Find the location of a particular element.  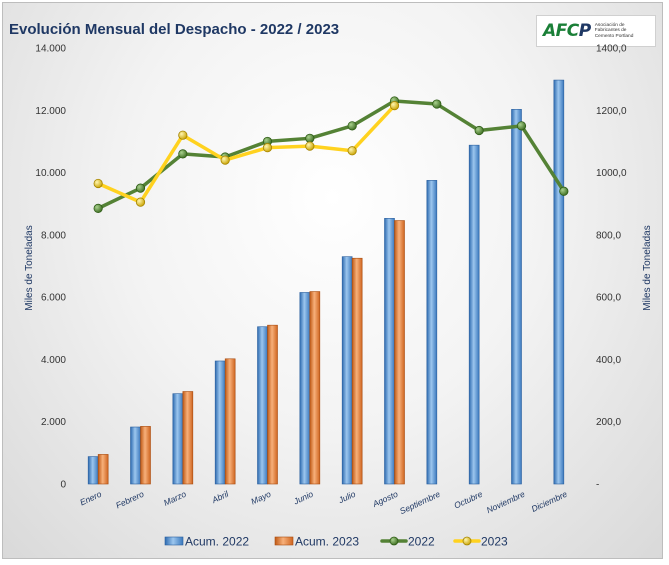

legend-marker-2022 is located at coordinates (394, 541).